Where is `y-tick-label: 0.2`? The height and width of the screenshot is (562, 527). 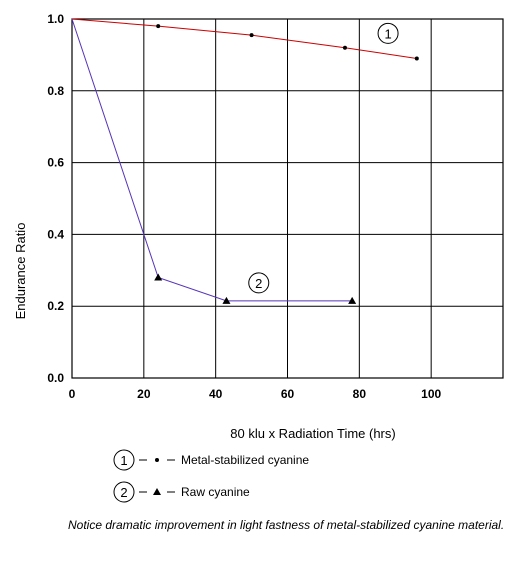 y-tick-label: 0.2 is located at coordinates (55, 306).